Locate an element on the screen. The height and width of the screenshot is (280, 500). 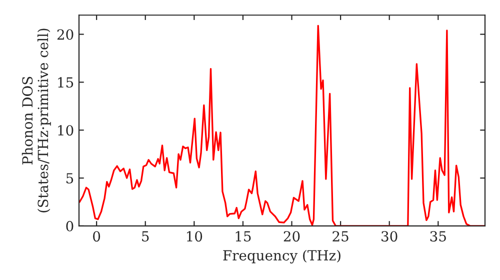
x-tick-label: 5 is located at coordinates (145, 236).